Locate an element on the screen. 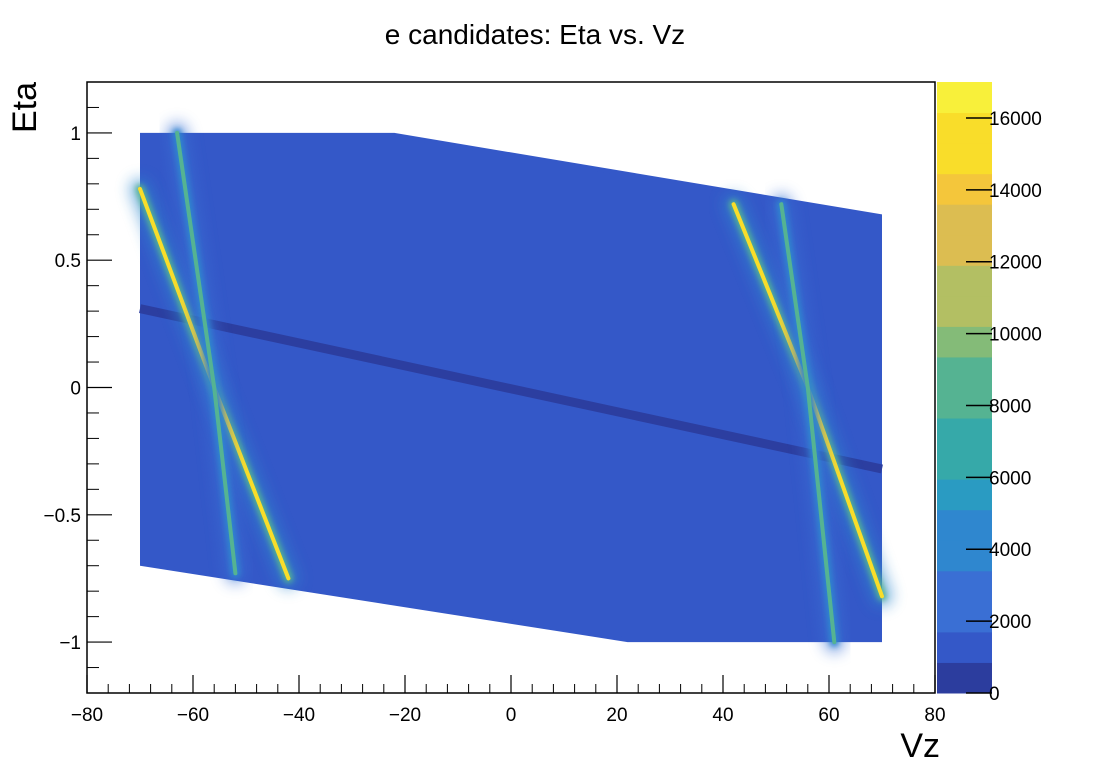 Image resolution: width=1100 pixels, height=784 pixels. x-tick-label: −80 is located at coordinates (87, 715).